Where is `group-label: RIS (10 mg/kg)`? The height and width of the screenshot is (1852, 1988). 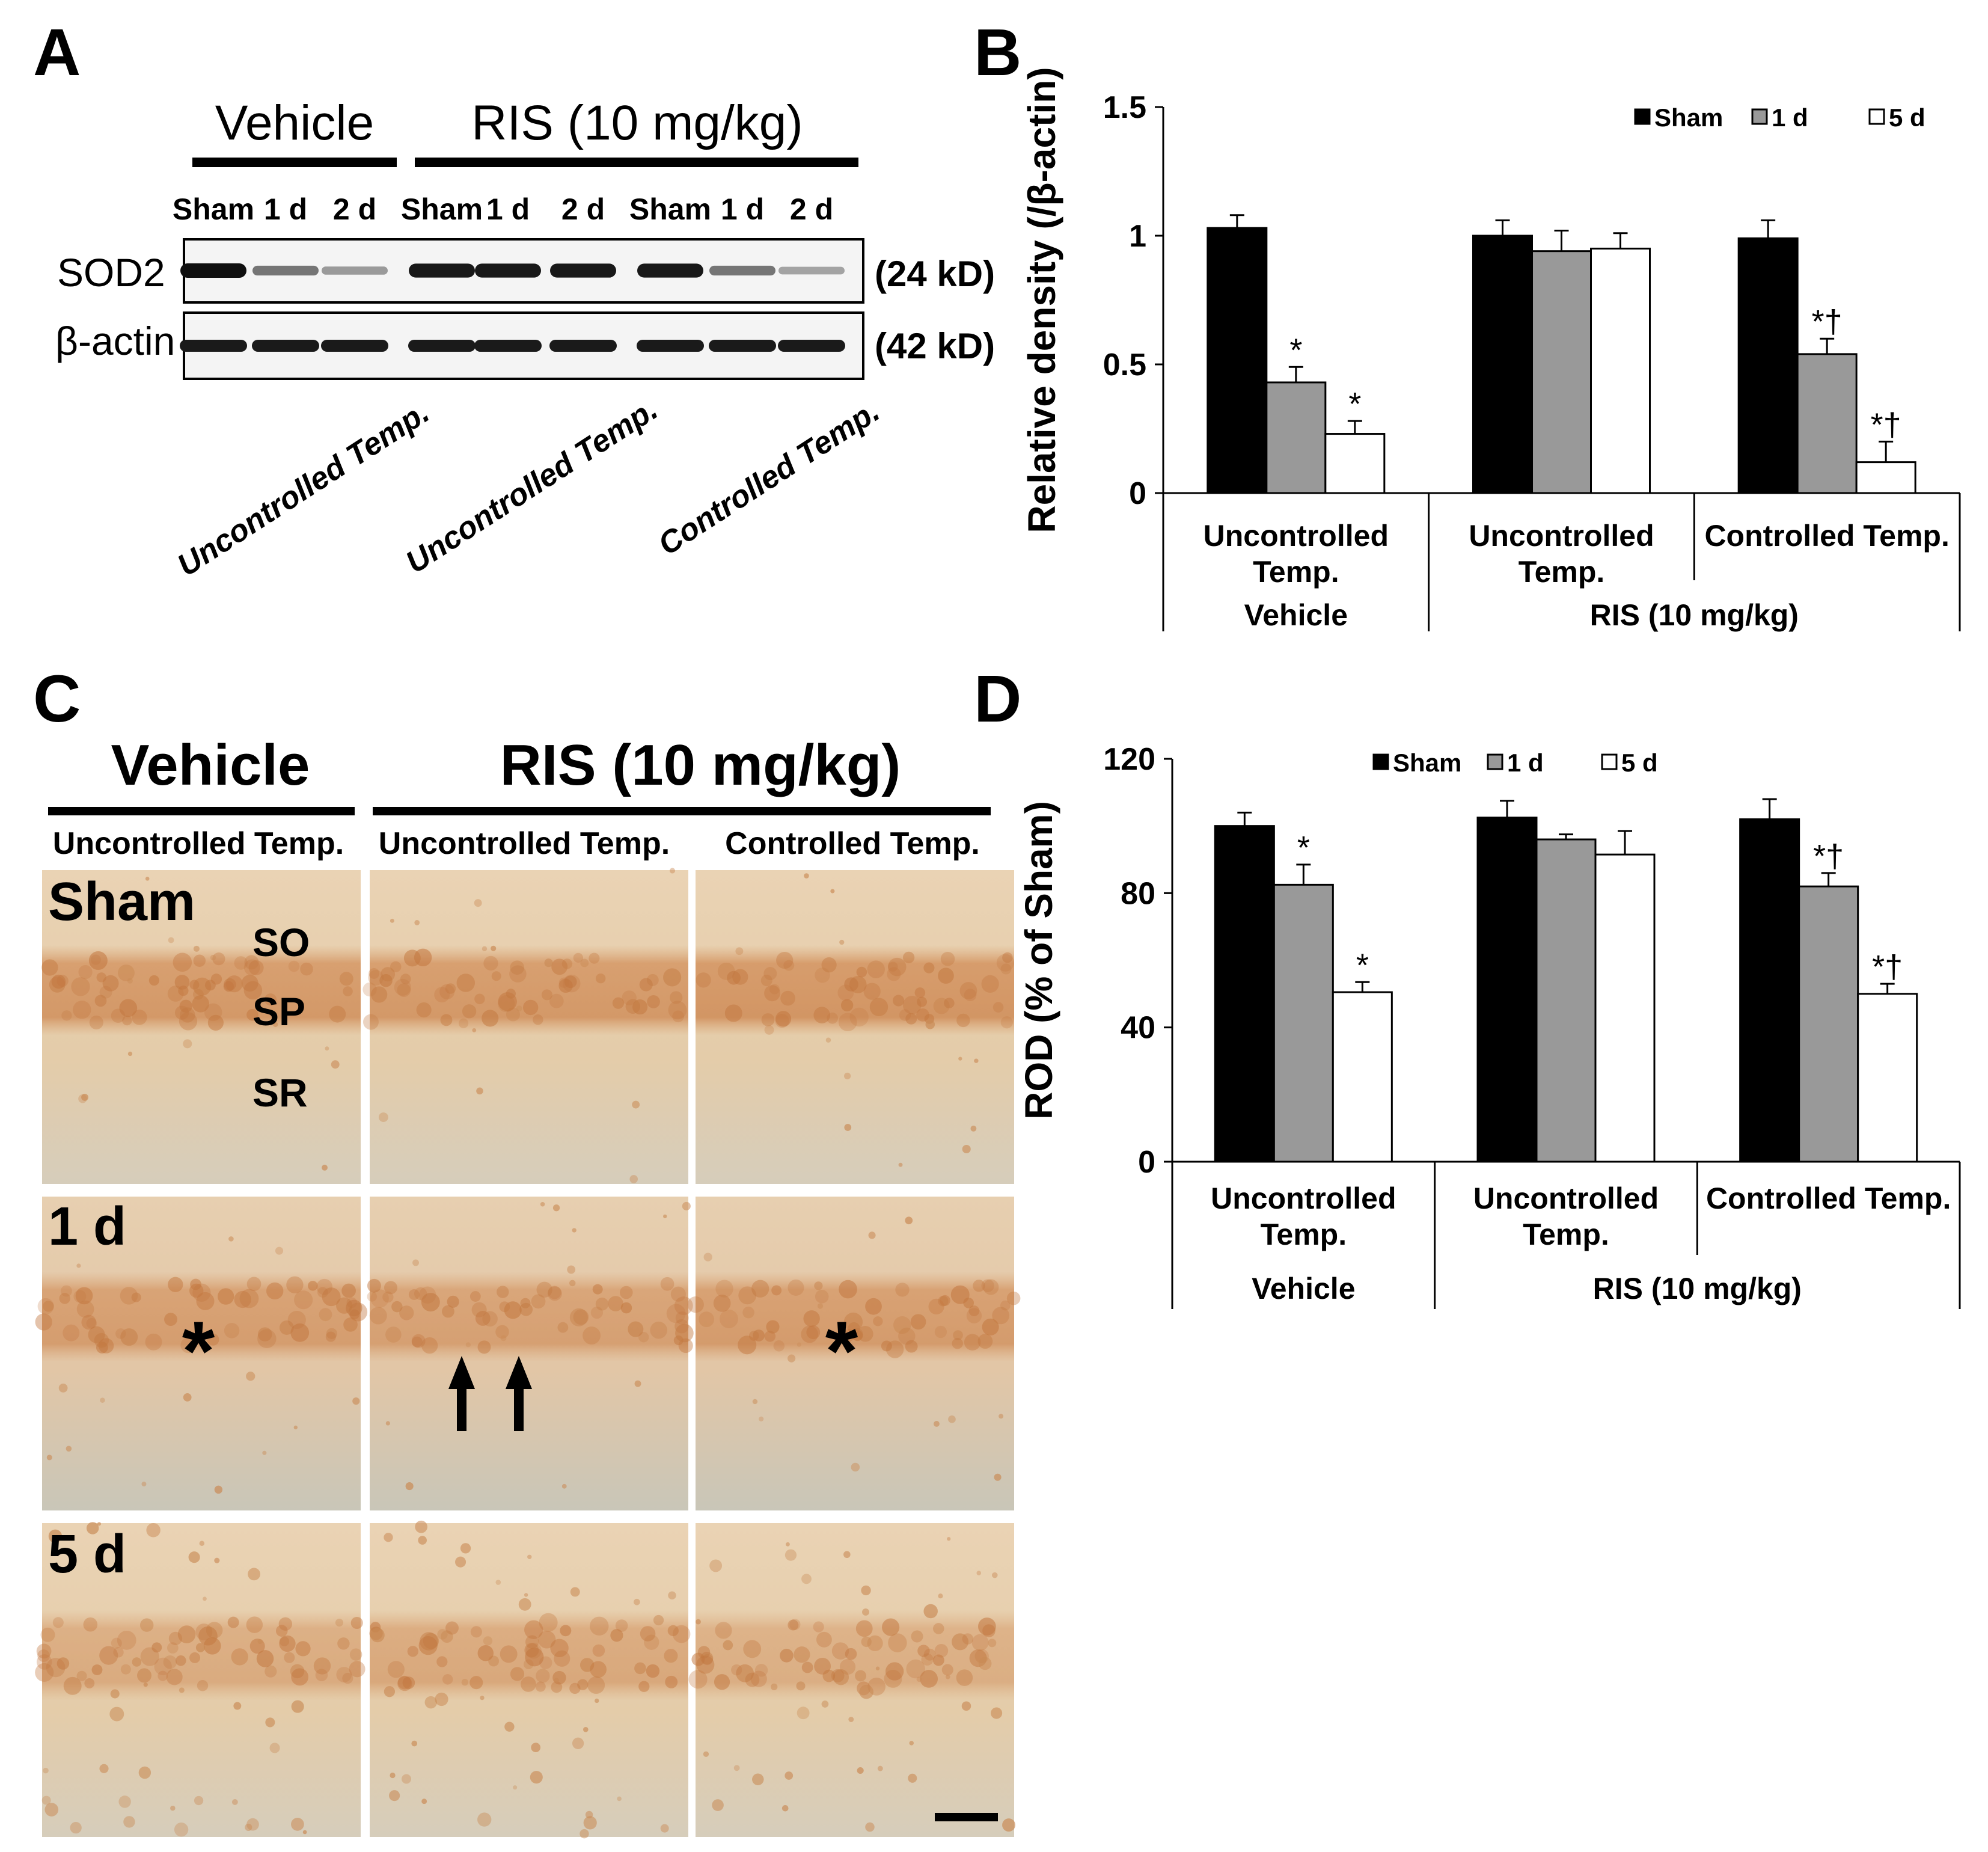
group-label: RIS (10 mg/kg) is located at coordinates (1697, 1288).